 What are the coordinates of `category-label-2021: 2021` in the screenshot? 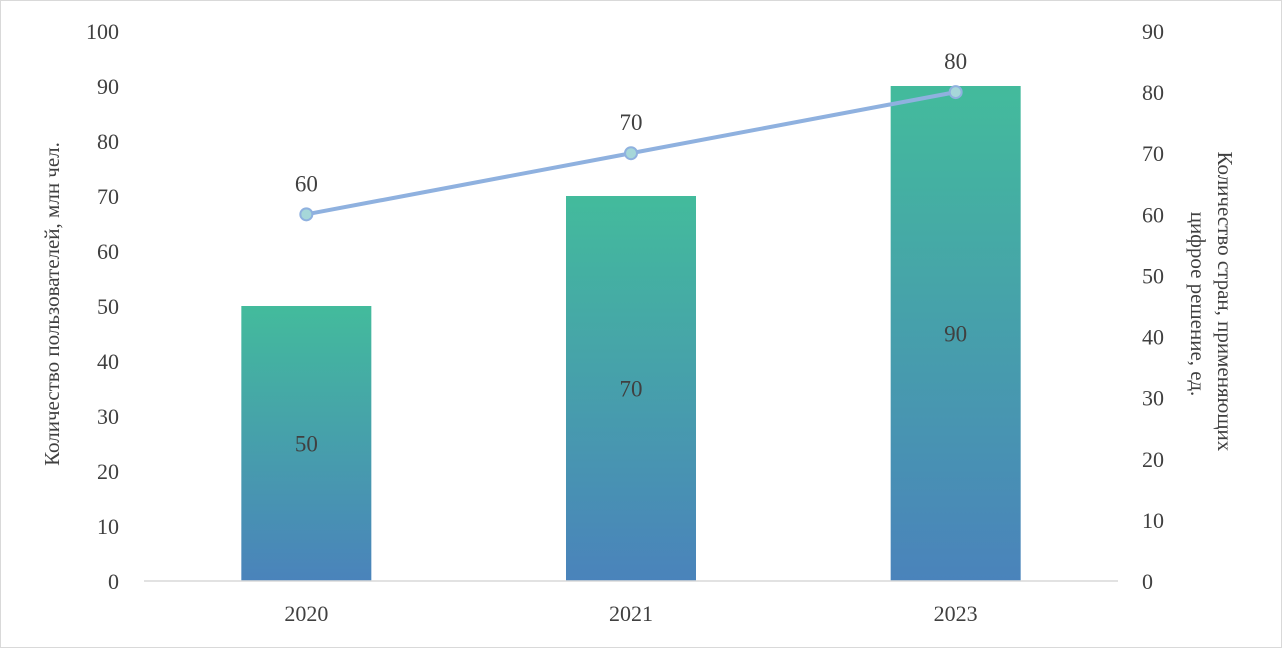 It's located at (631, 613).